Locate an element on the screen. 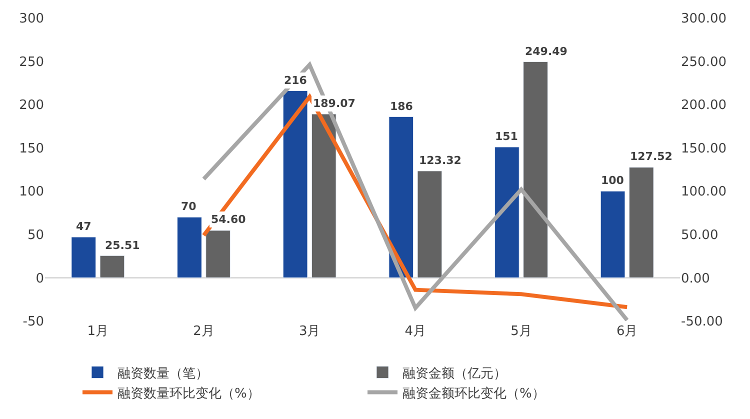  y-tick-label: 100 is located at coordinates (31, 192).